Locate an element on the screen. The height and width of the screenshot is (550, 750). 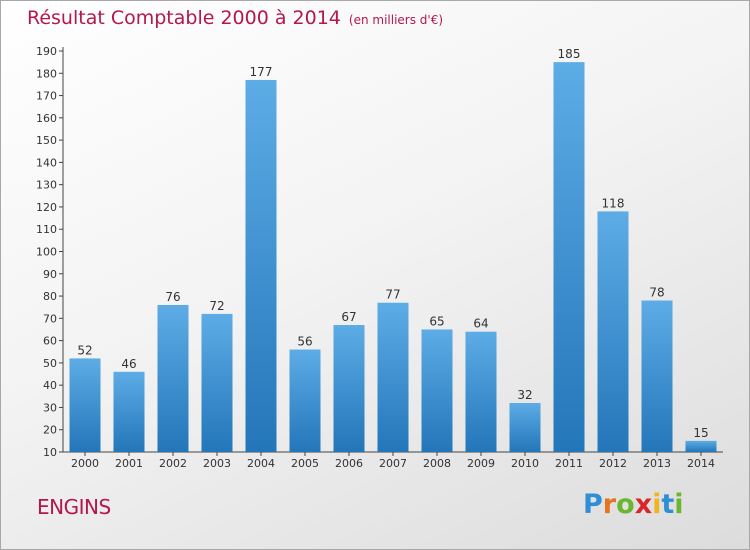
x-tick-label: 2003 is located at coordinates (217, 463).